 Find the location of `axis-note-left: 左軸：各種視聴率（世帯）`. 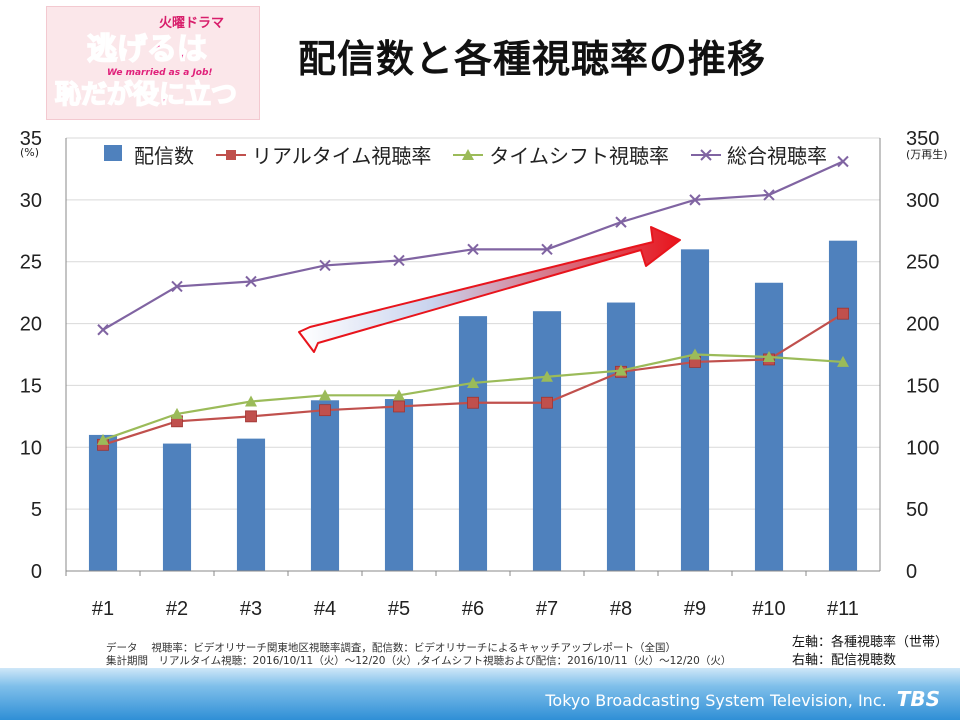

axis-note-left: 左軸：各種視聴率（世帯） is located at coordinates (870, 642).